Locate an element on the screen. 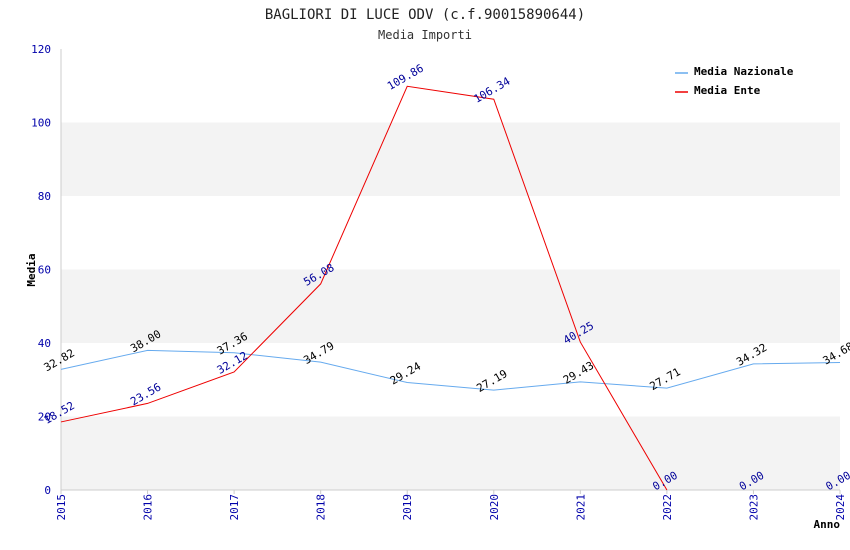 This screenshot has width=850, height=550. x-tick-label: 2021 is located at coordinates (580, 507).